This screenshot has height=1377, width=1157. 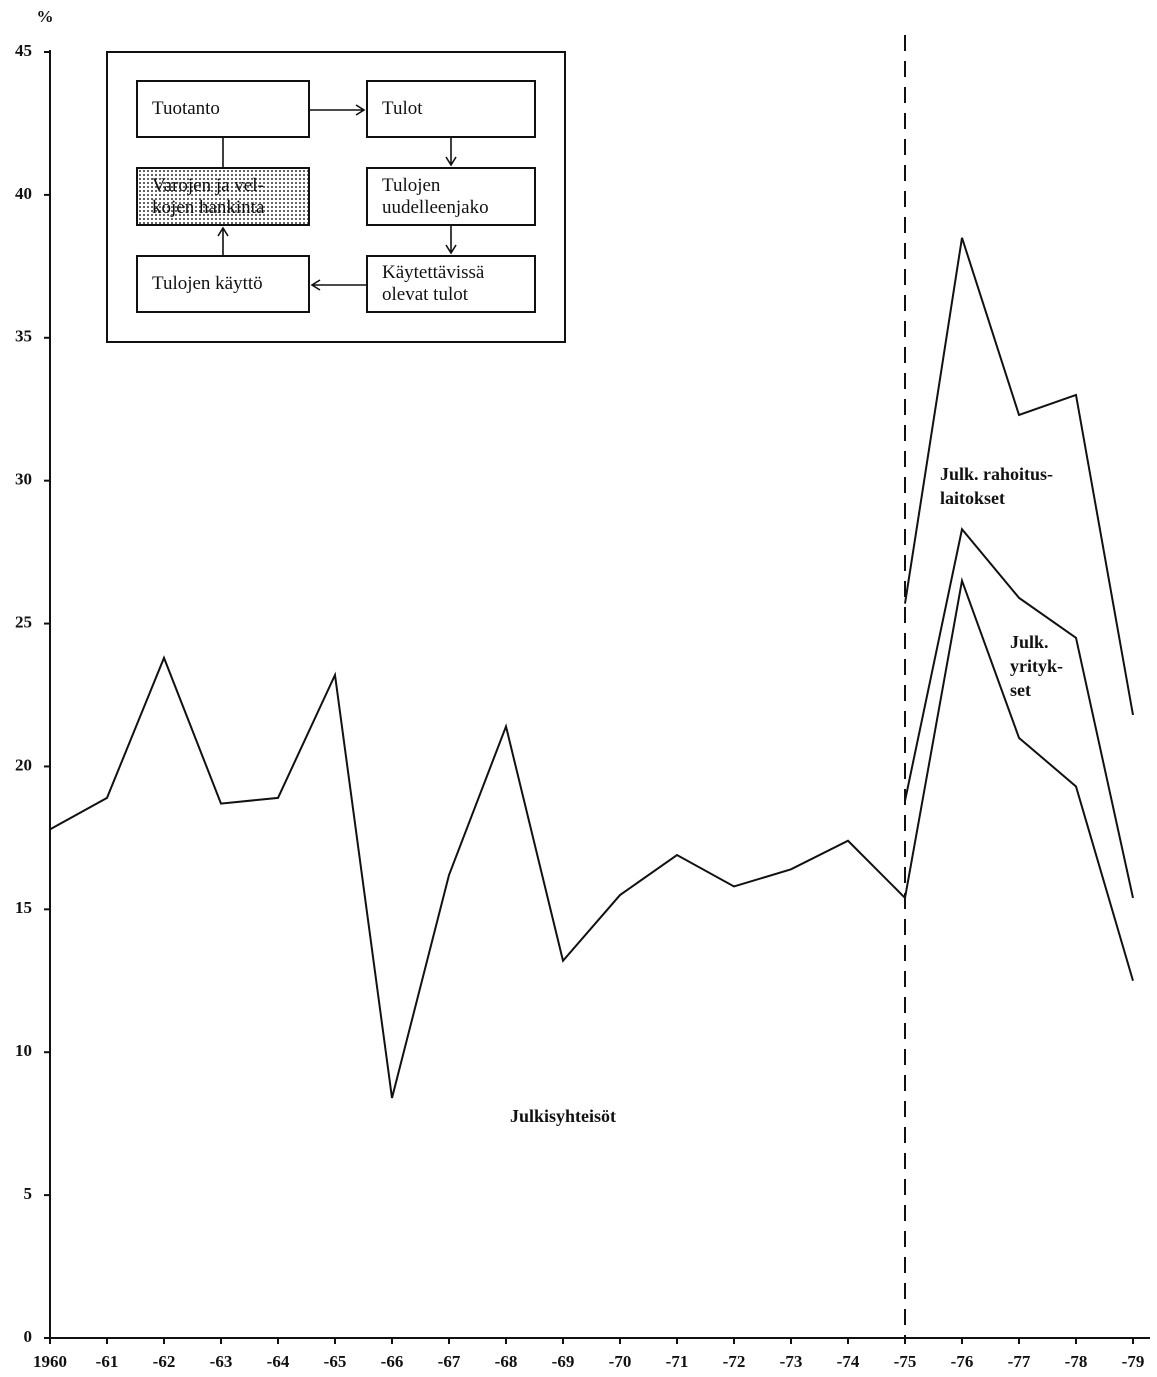 I want to click on x-tick-label: -69, so click(x=563, y=1361).